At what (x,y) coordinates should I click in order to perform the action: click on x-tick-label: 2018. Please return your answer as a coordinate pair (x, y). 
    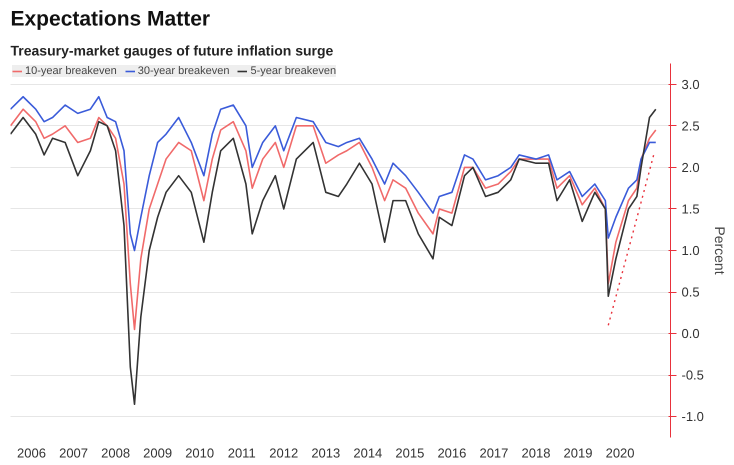
    Looking at the image, I should click on (536, 453).